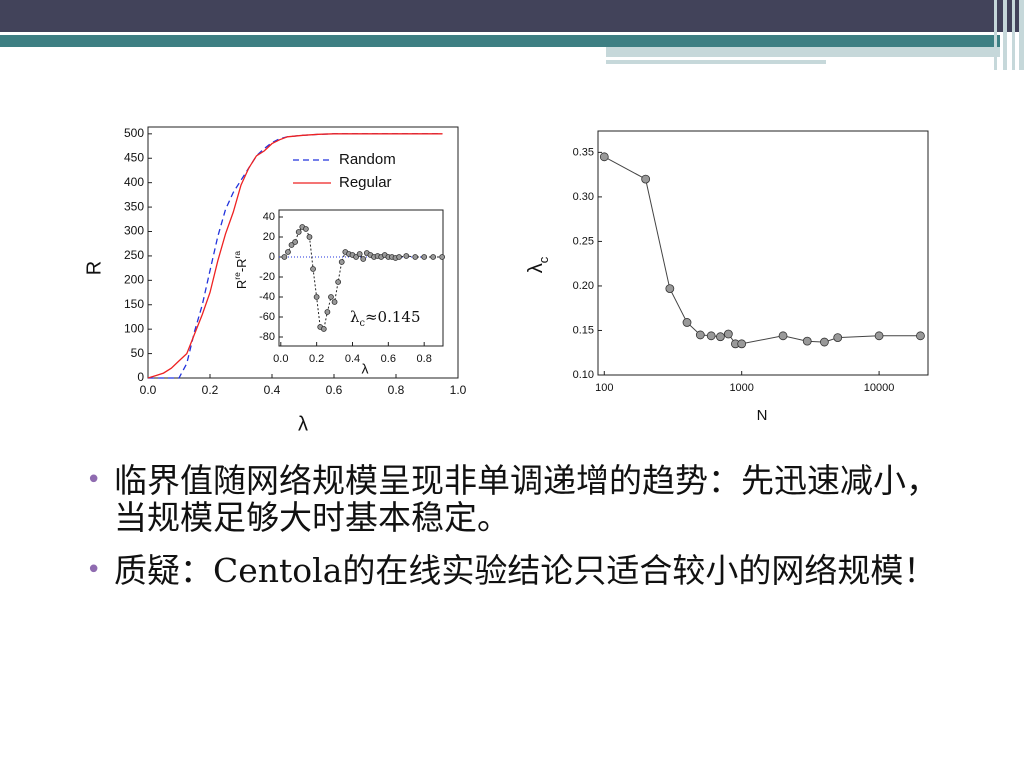 The width and height of the screenshot is (1024, 768). What do you see at coordinates (134, 206) in the screenshot?
I see `y-tick-label: 350` at bounding box center [134, 206].